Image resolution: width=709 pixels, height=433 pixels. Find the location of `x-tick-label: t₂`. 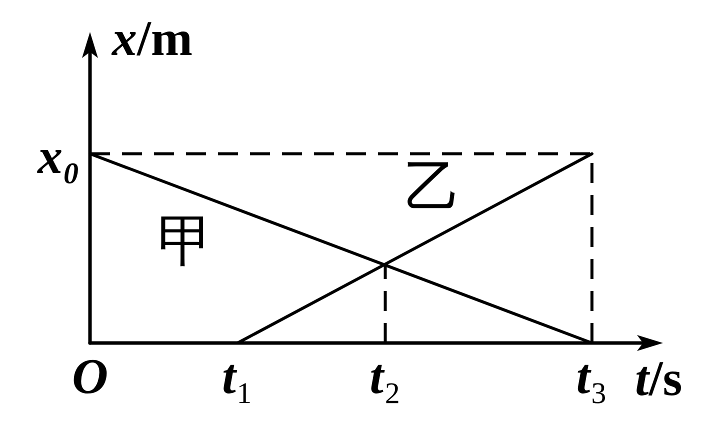

x-tick-label: t₂ is located at coordinates (385, 376).